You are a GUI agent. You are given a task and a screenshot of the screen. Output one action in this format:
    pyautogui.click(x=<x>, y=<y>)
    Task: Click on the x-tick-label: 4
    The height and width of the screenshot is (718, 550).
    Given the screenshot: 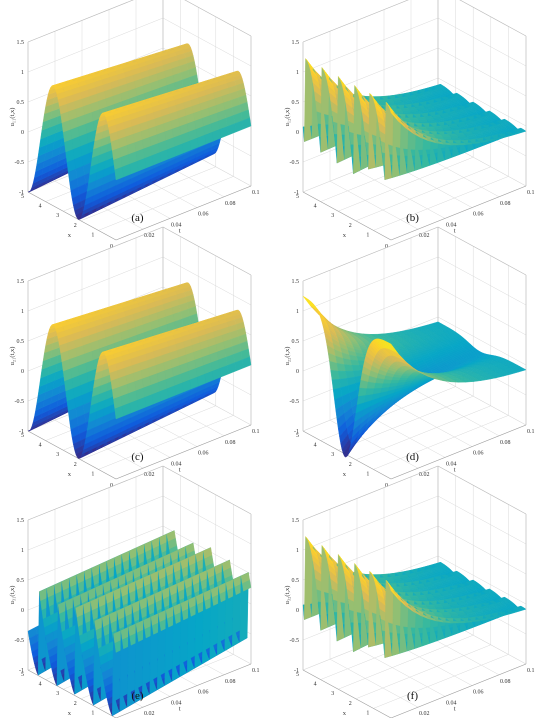 What is the action you would take?
    pyautogui.click(x=40, y=207)
    